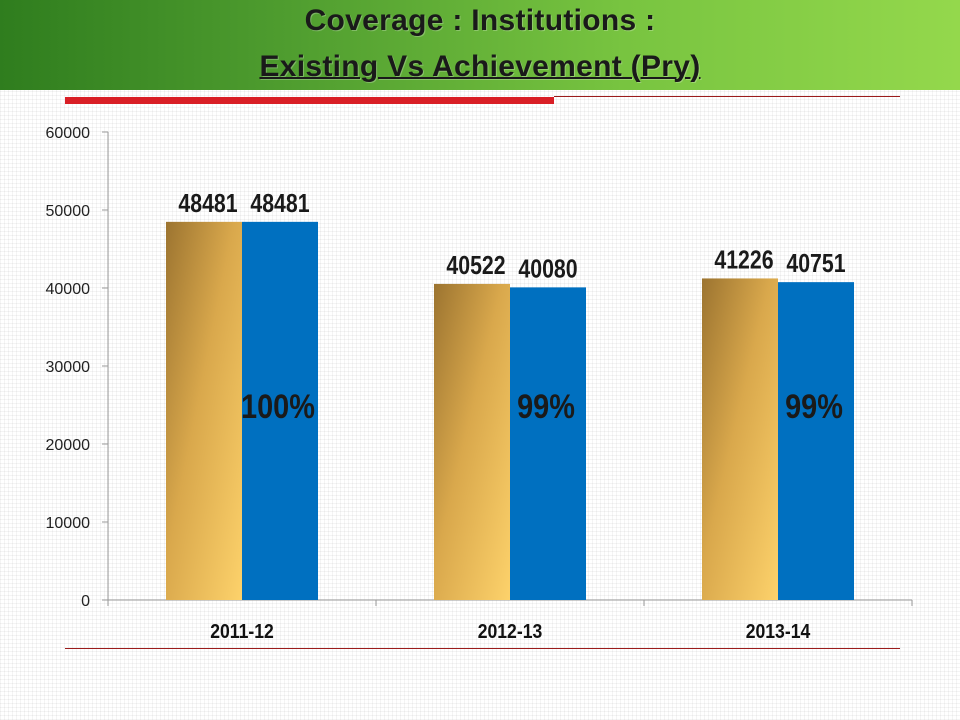 The height and width of the screenshot is (720, 960). What do you see at coordinates (309, 100) in the screenshot?
I see `red-accent-bar` at bounding box center [309, 100].